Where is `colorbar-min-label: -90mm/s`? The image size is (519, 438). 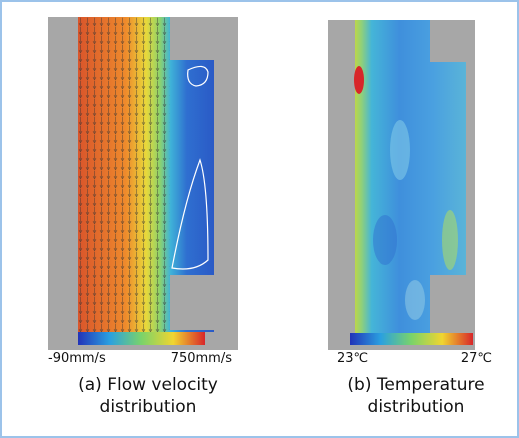 colorbar-min-label: -90mm/s is located at coordinates (77, 358).